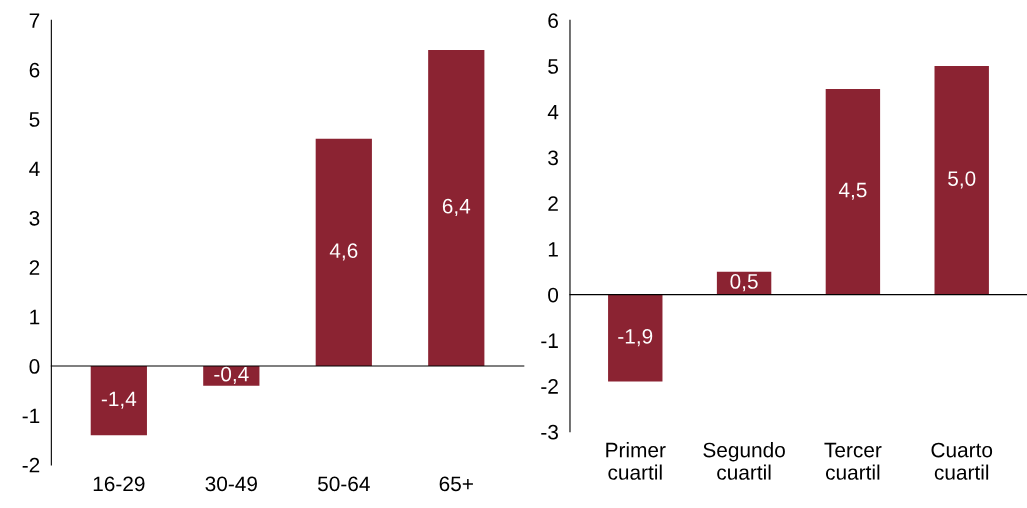 This screenshot has height=508, width=1027. I want to click on x-tick-label: Tercer cuartil, so click(853, 461).